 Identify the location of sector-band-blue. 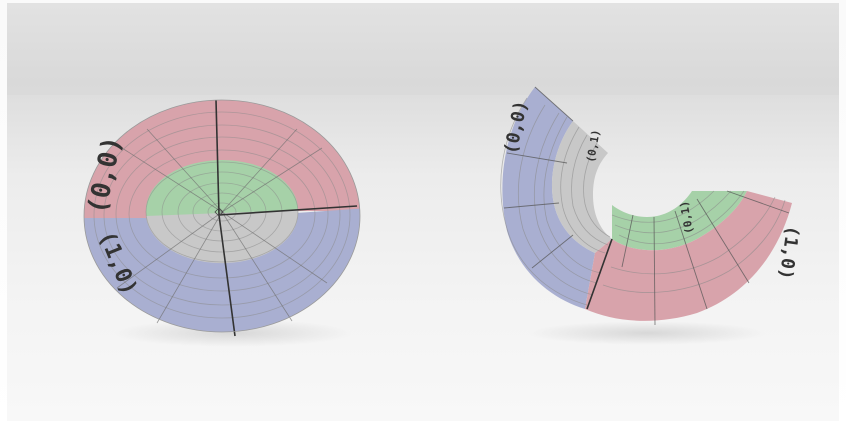
(548, 198).